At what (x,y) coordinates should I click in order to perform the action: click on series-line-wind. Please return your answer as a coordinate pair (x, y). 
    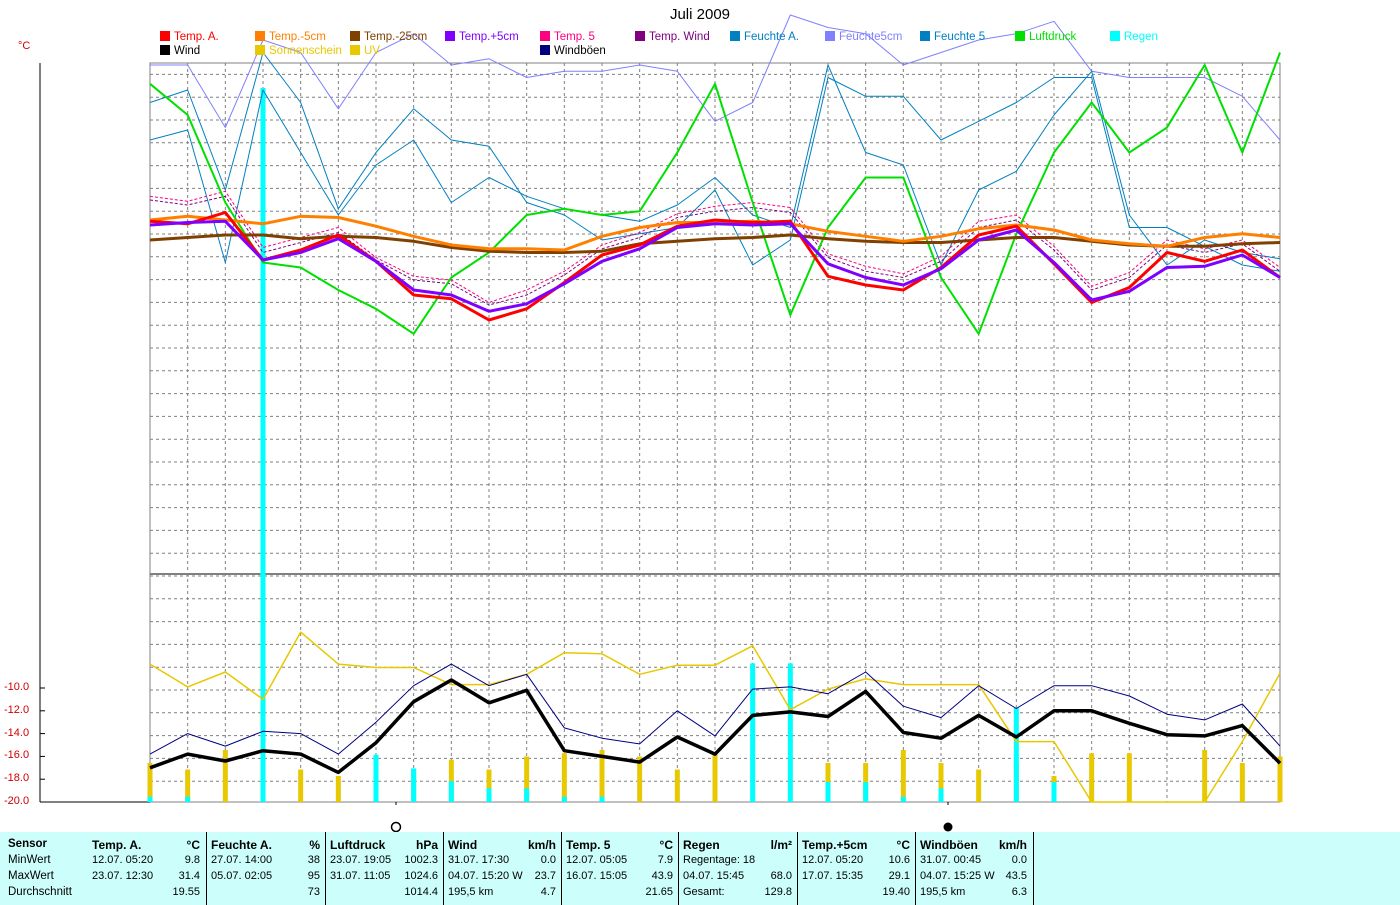
    Looking at the image, I should click on (715, 726).